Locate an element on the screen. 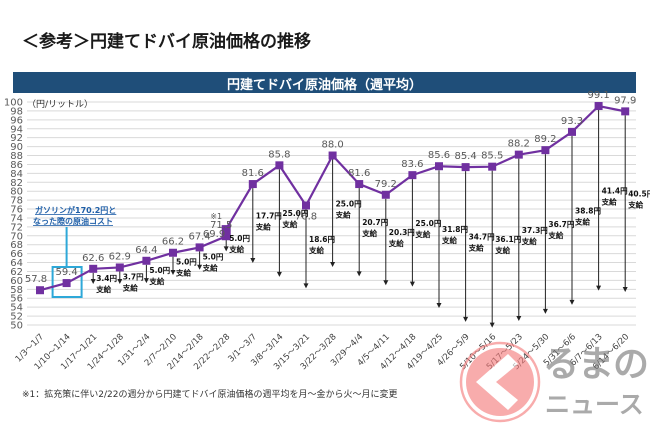 This screenshot has height=433, width=650. data-label: 85.6 is located at coordinates (439, 155).